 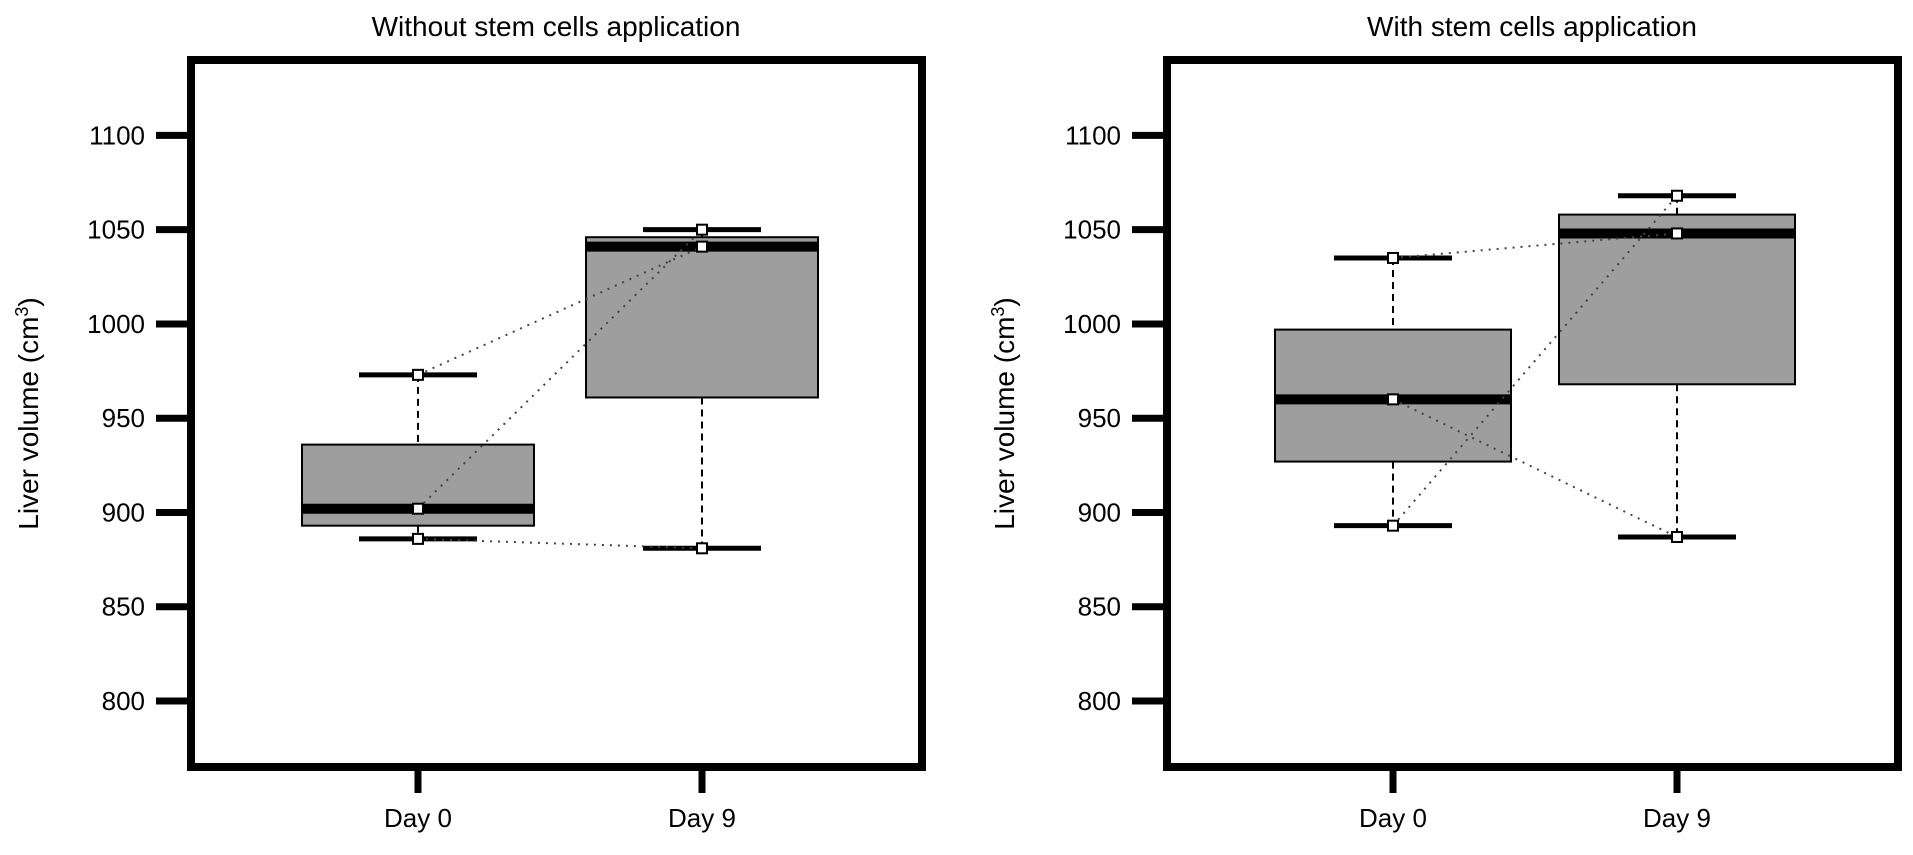 I want to click on chart-title: Without stem cells application, so click(x=556, y=26).